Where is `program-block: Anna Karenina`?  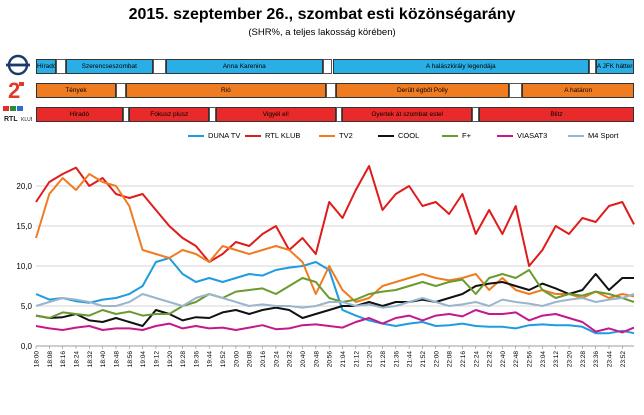
program-block: Anna Karenina is located at coordinates (244, 66).